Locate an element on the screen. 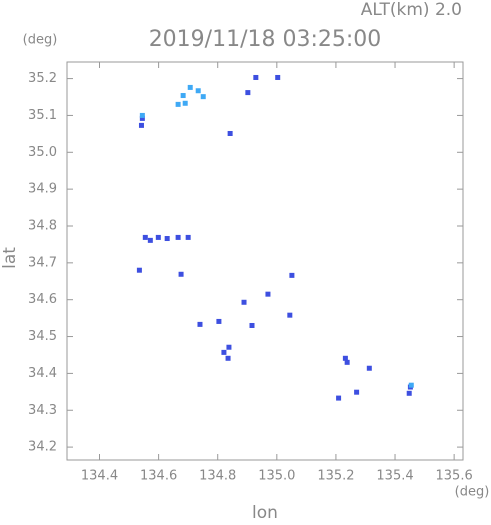 The image size is (491, 525). y-tick-label: 34.4 is located at coordinates (42, 373).